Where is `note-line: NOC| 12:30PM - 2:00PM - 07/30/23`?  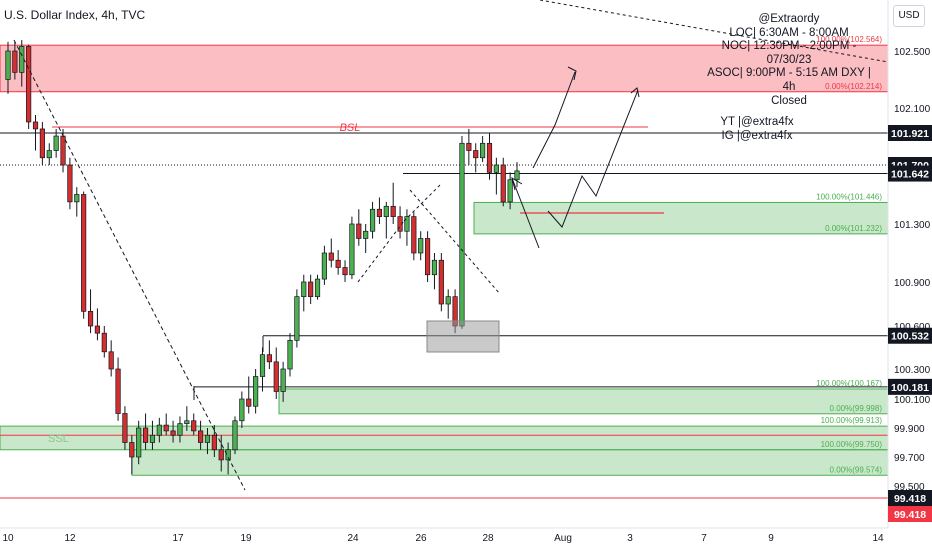
note-line: NOC| 12:30PM - 2:00PM - 07/30/23 is located at coordinates (789, 53).